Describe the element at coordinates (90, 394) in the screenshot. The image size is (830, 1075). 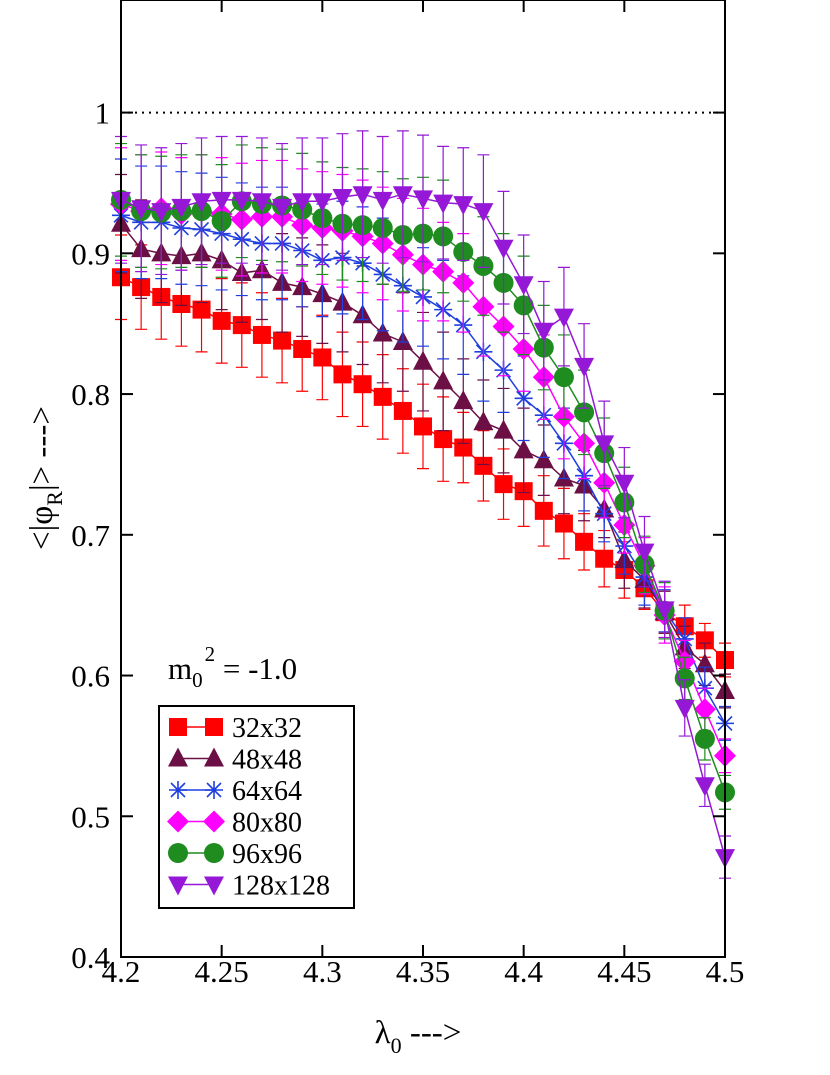
I see `y-tick-label: 0.8` at that location.